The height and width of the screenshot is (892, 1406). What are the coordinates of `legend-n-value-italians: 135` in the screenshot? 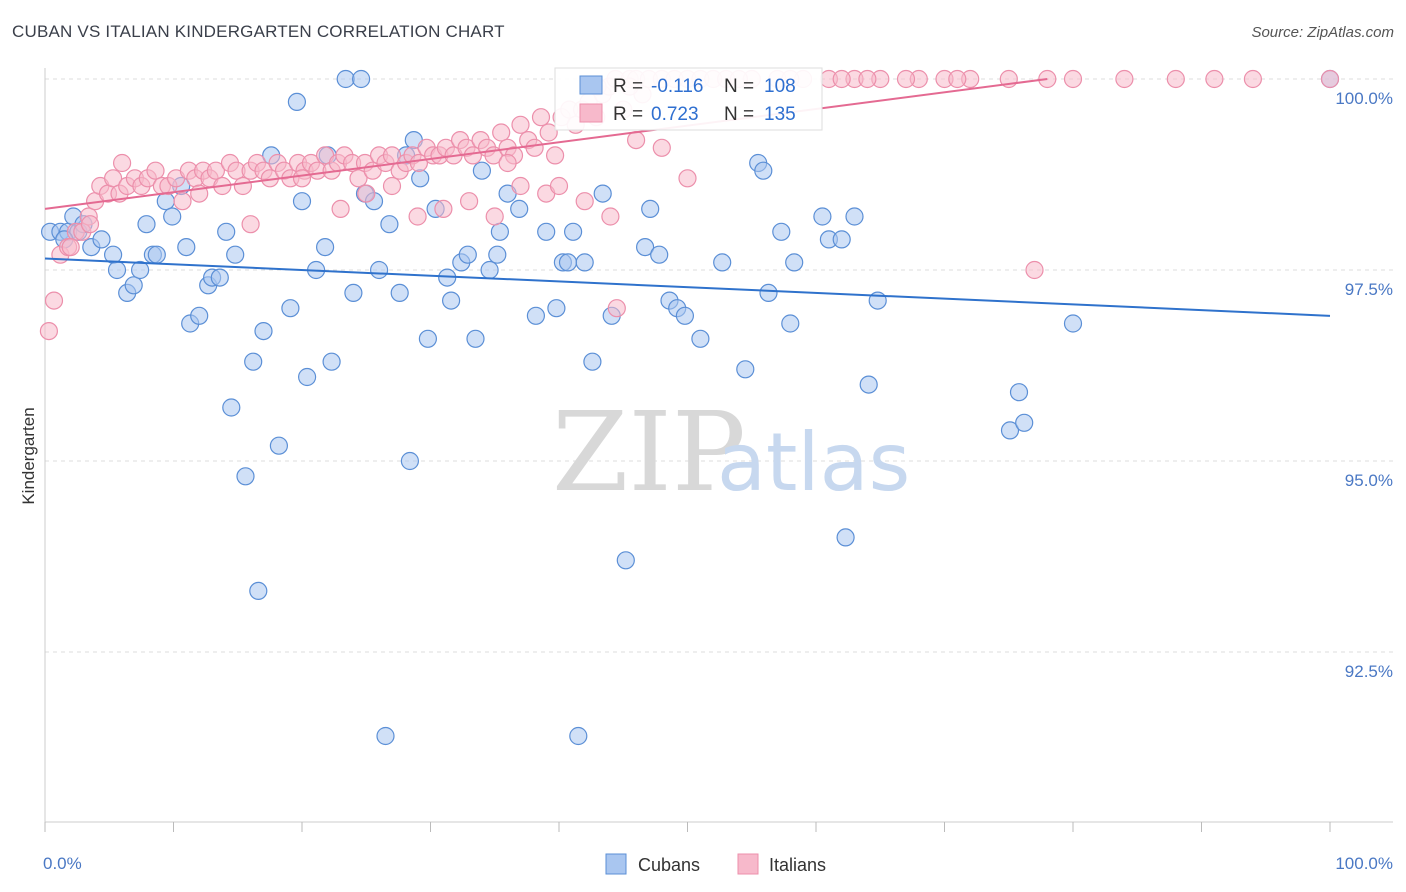 It's located at (780, 114).